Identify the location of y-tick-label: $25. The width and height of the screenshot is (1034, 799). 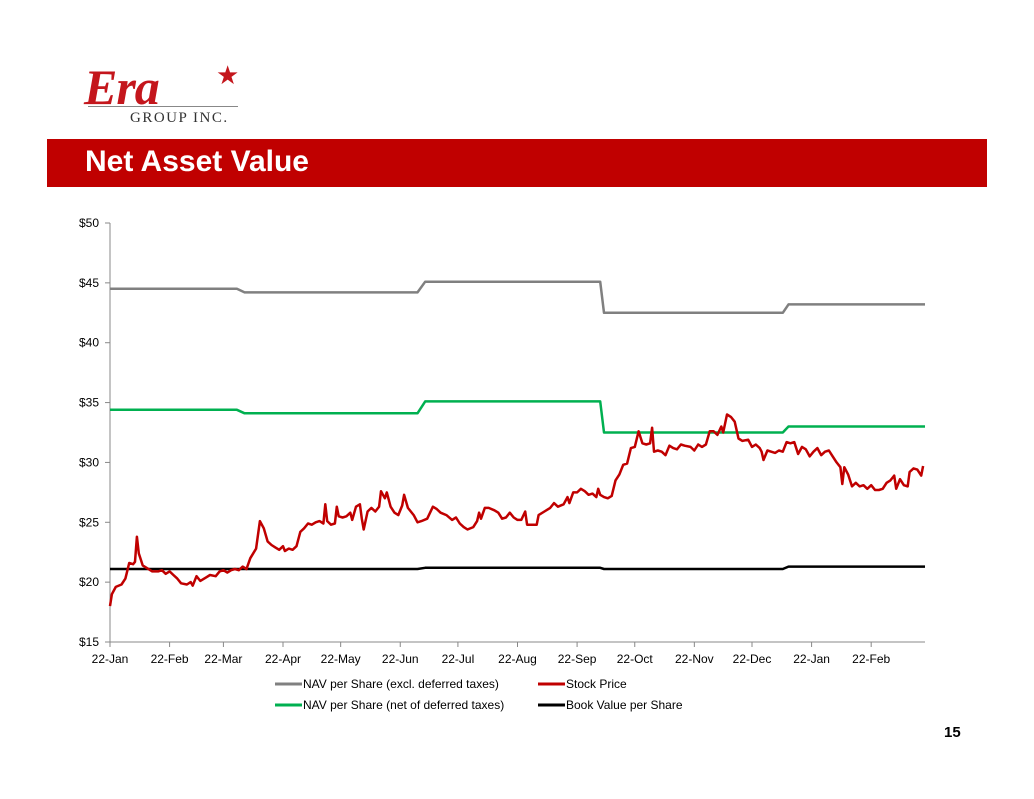
(89, 522).